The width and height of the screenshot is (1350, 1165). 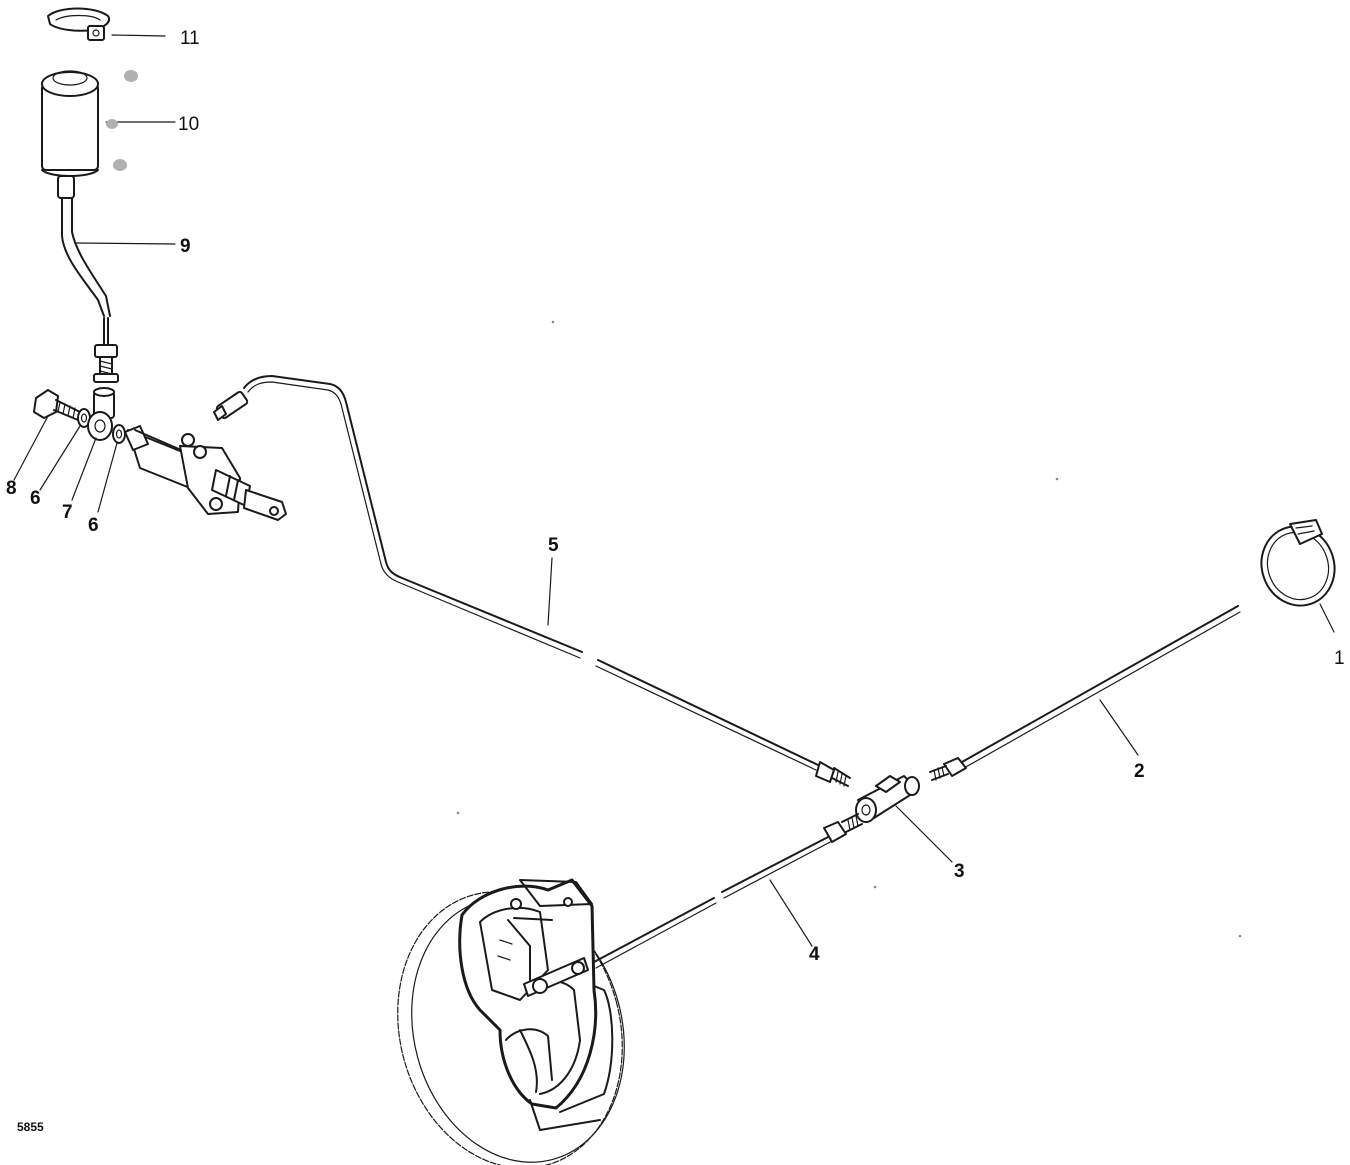 What do you see at coordinates (1139, 771) in the screenshot?
I see `callout-2: 2` at bounding box center [1139, 771].